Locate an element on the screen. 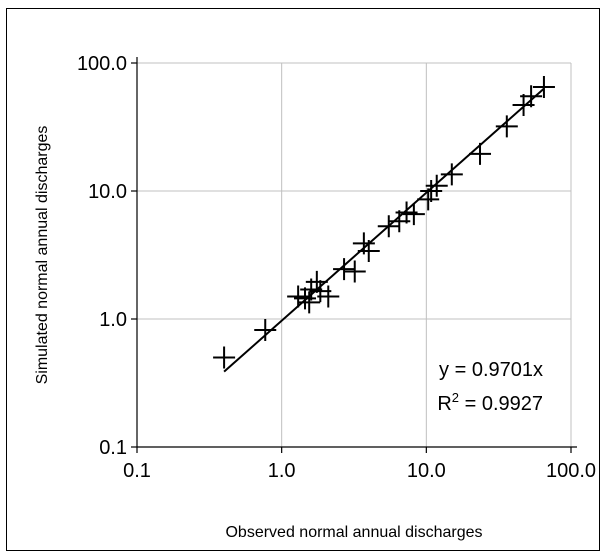 The width and height of the screenshot is (608, 559). y-tick-label: 0.1 is located at coordinates (113, 448).